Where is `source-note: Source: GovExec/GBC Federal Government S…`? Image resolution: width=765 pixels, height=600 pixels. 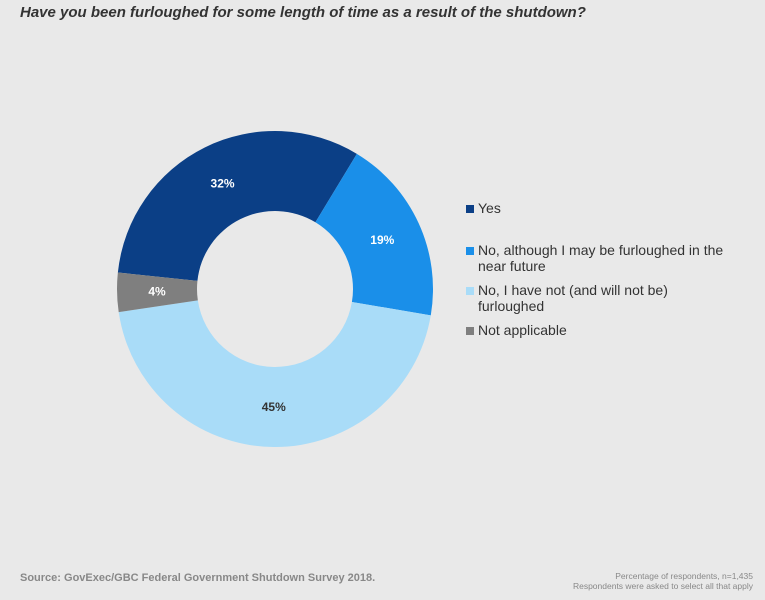
source-note: Source: GovExec/GBC Federal Government S… is located at coordinates (198, 578).